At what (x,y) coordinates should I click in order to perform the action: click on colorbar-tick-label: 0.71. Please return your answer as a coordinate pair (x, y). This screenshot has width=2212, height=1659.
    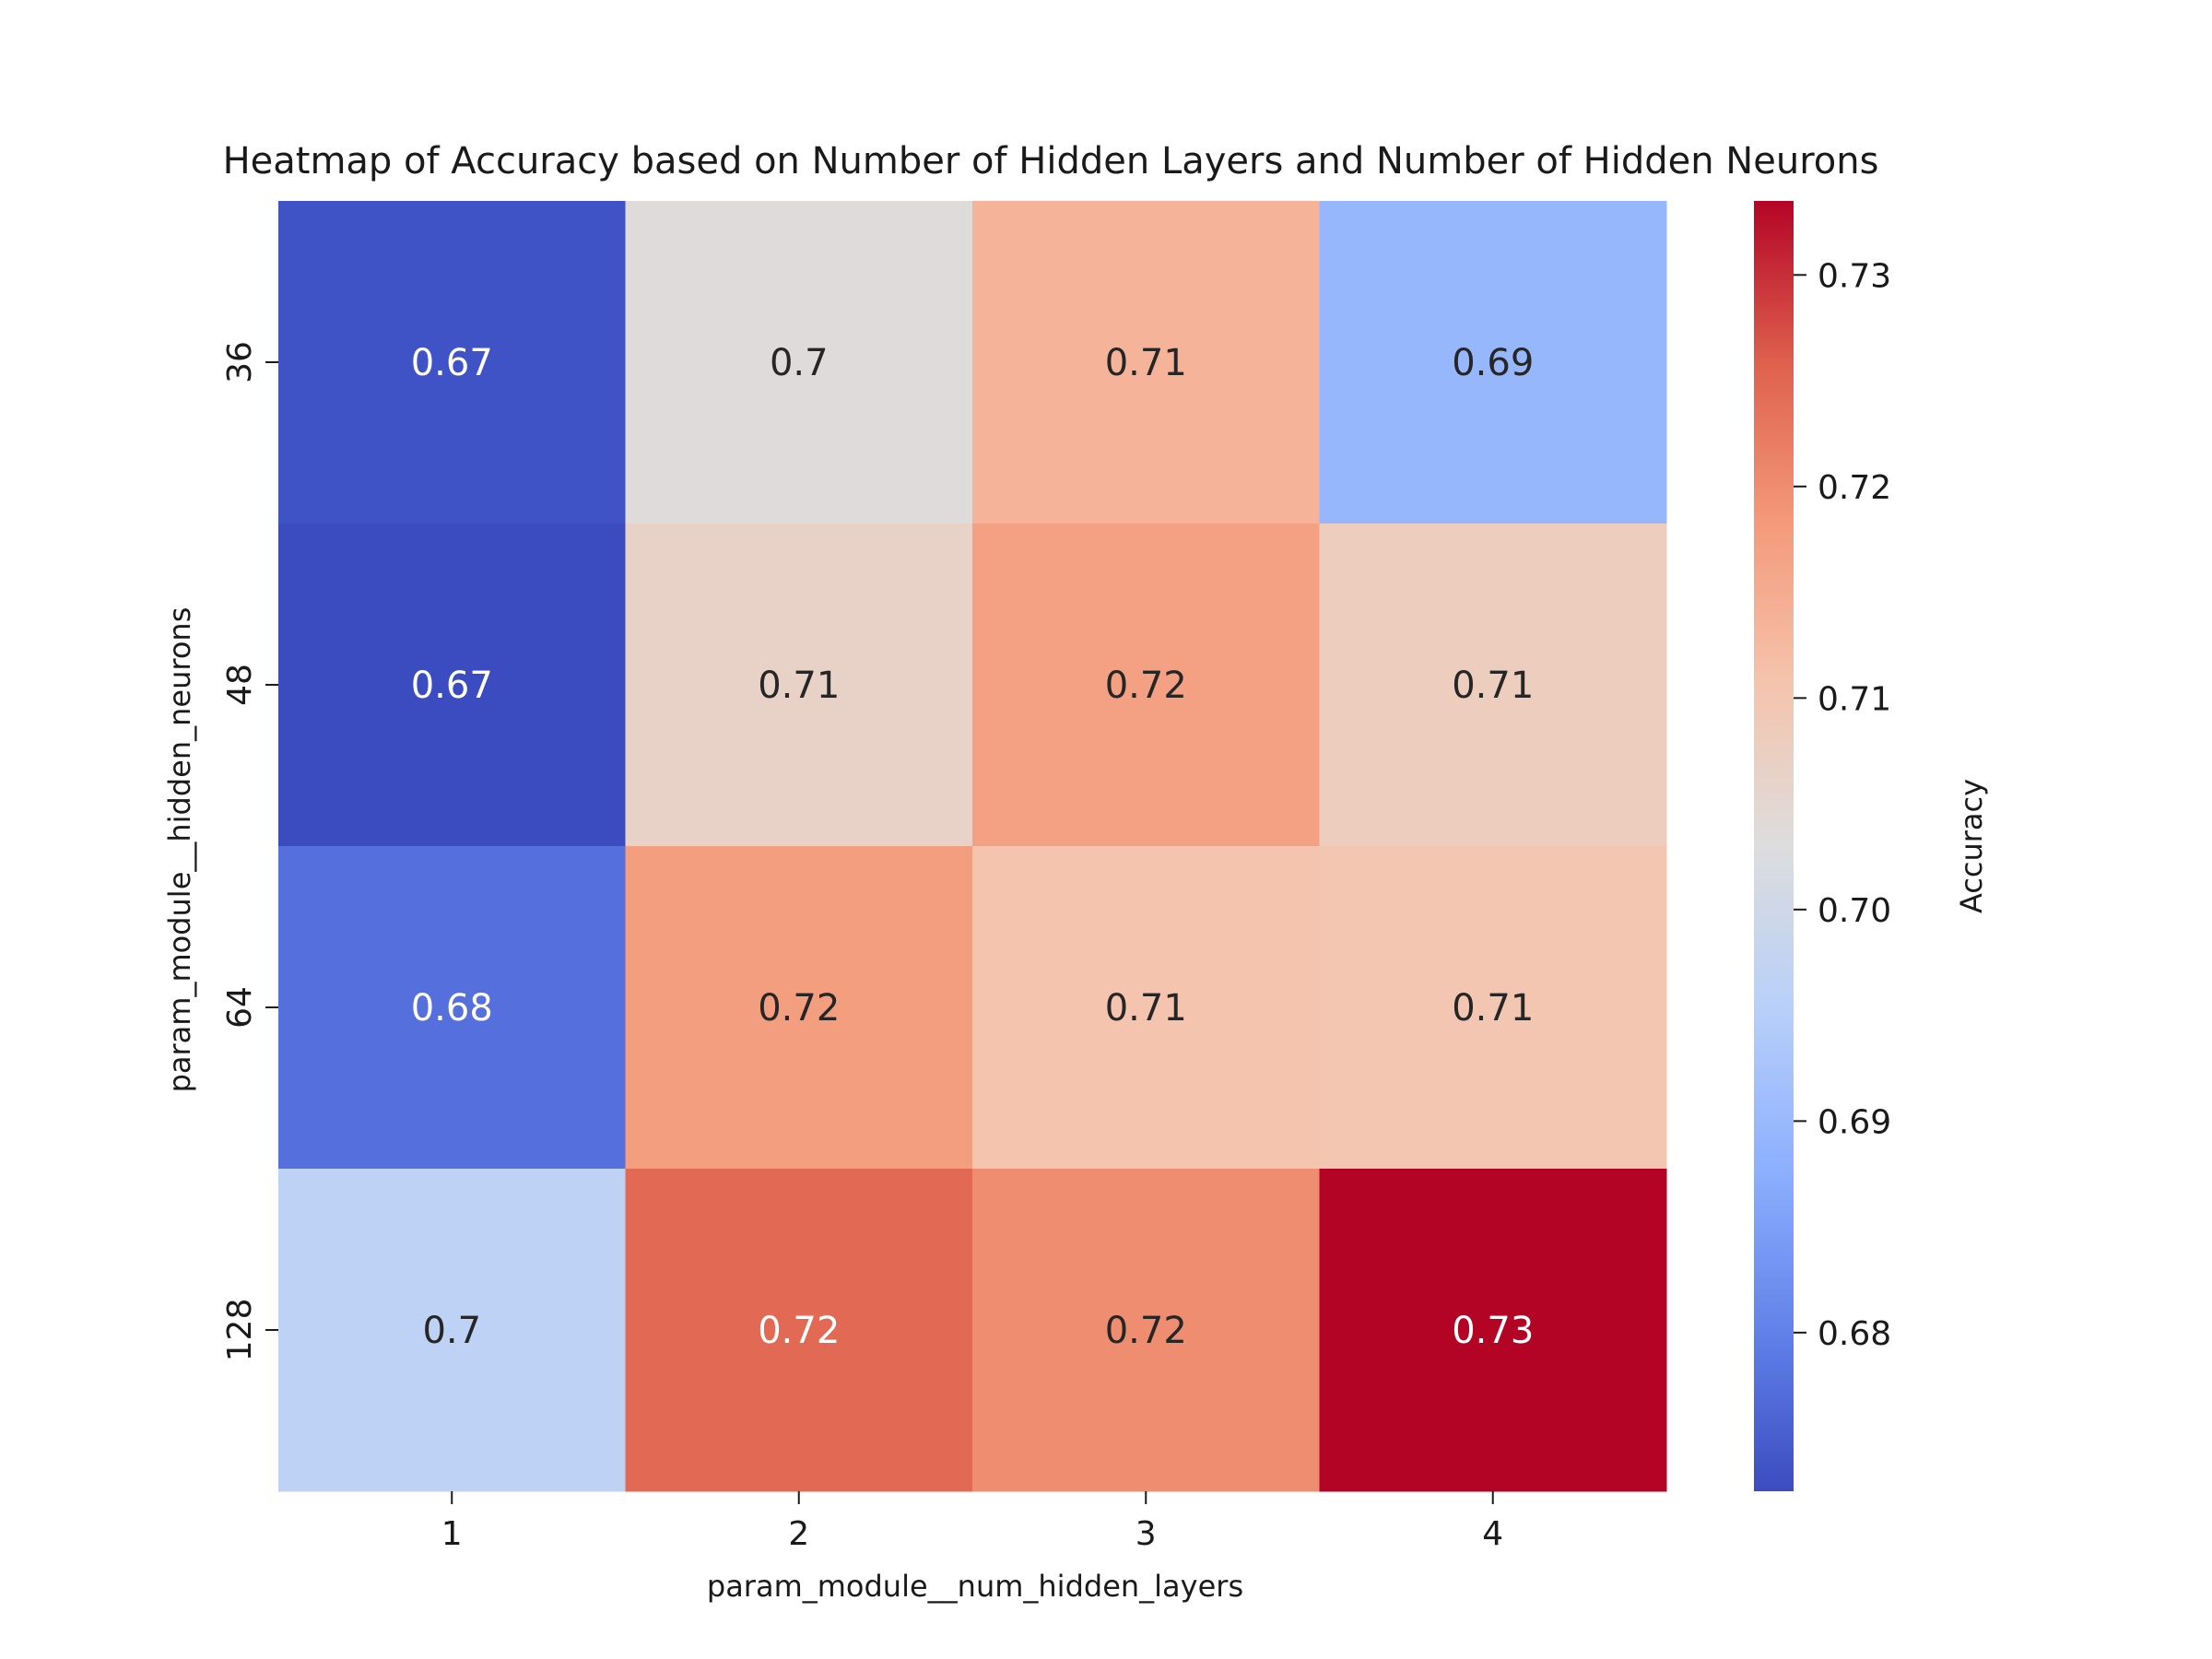
    Looking at the image, I should click on (1854, 699).